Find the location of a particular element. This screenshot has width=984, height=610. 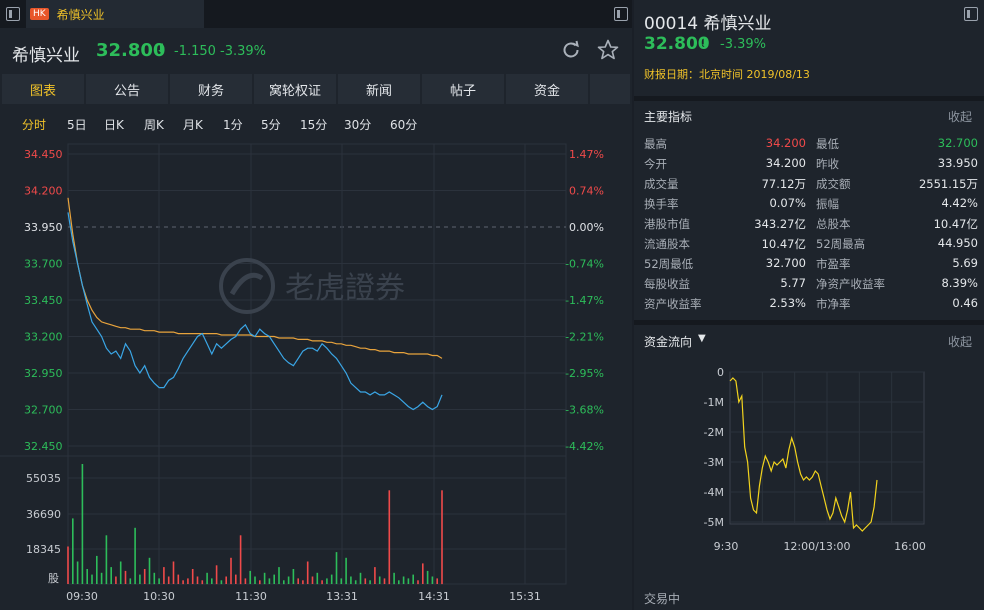

metric-label: 成交额 is located at coordinates (833, 184).